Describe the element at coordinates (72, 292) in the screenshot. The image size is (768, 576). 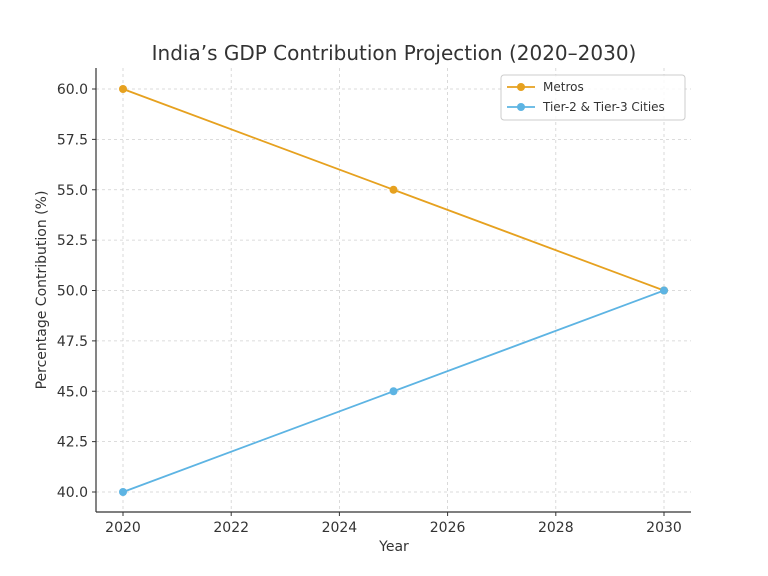
I see `y-tick-label: 50.0` at that location.